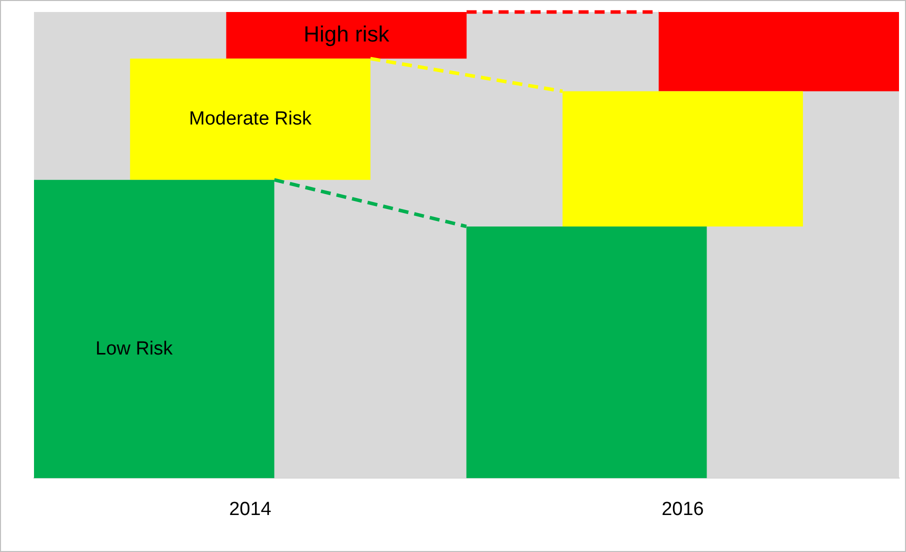  I want to click on x-tick-label: 2014, so click(250, 509).